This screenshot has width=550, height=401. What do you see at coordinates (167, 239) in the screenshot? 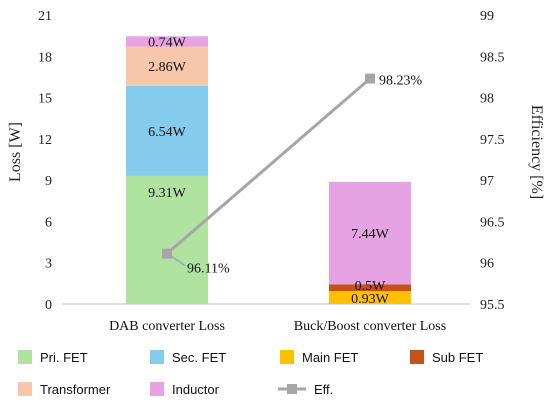
I see `bar-segment-pri-fet` at bounding box center [167, 239].